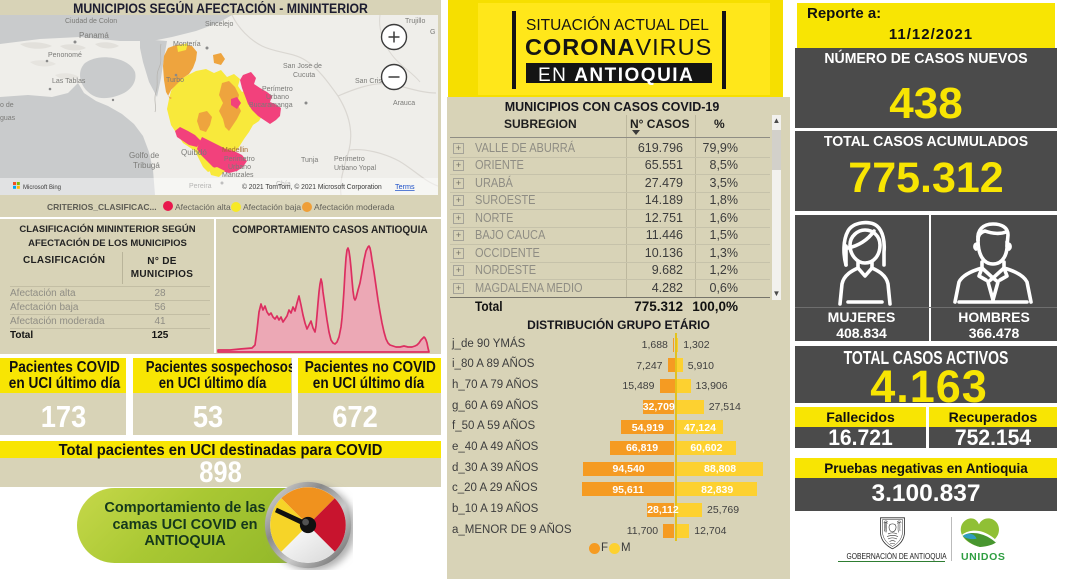 The height and width of the screenshot is (579, 1065). I want to click on svg-text: Golfo de, so click(144, 155).